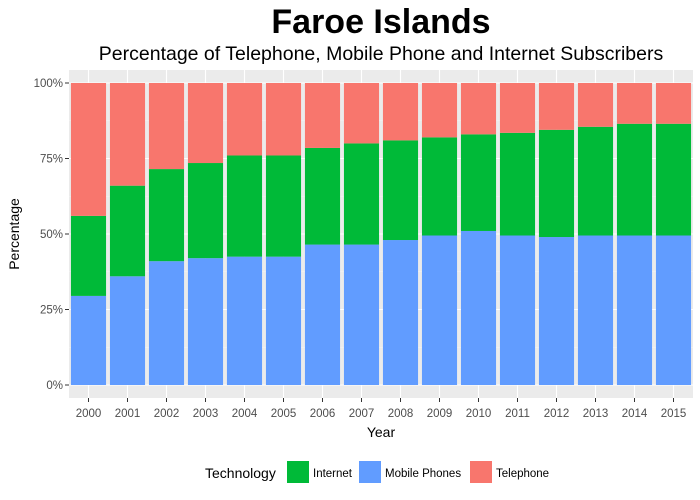  Describe the element at coordinates (323, 414) in the screenshot. I see `x-tick-label: 2006` at that location.